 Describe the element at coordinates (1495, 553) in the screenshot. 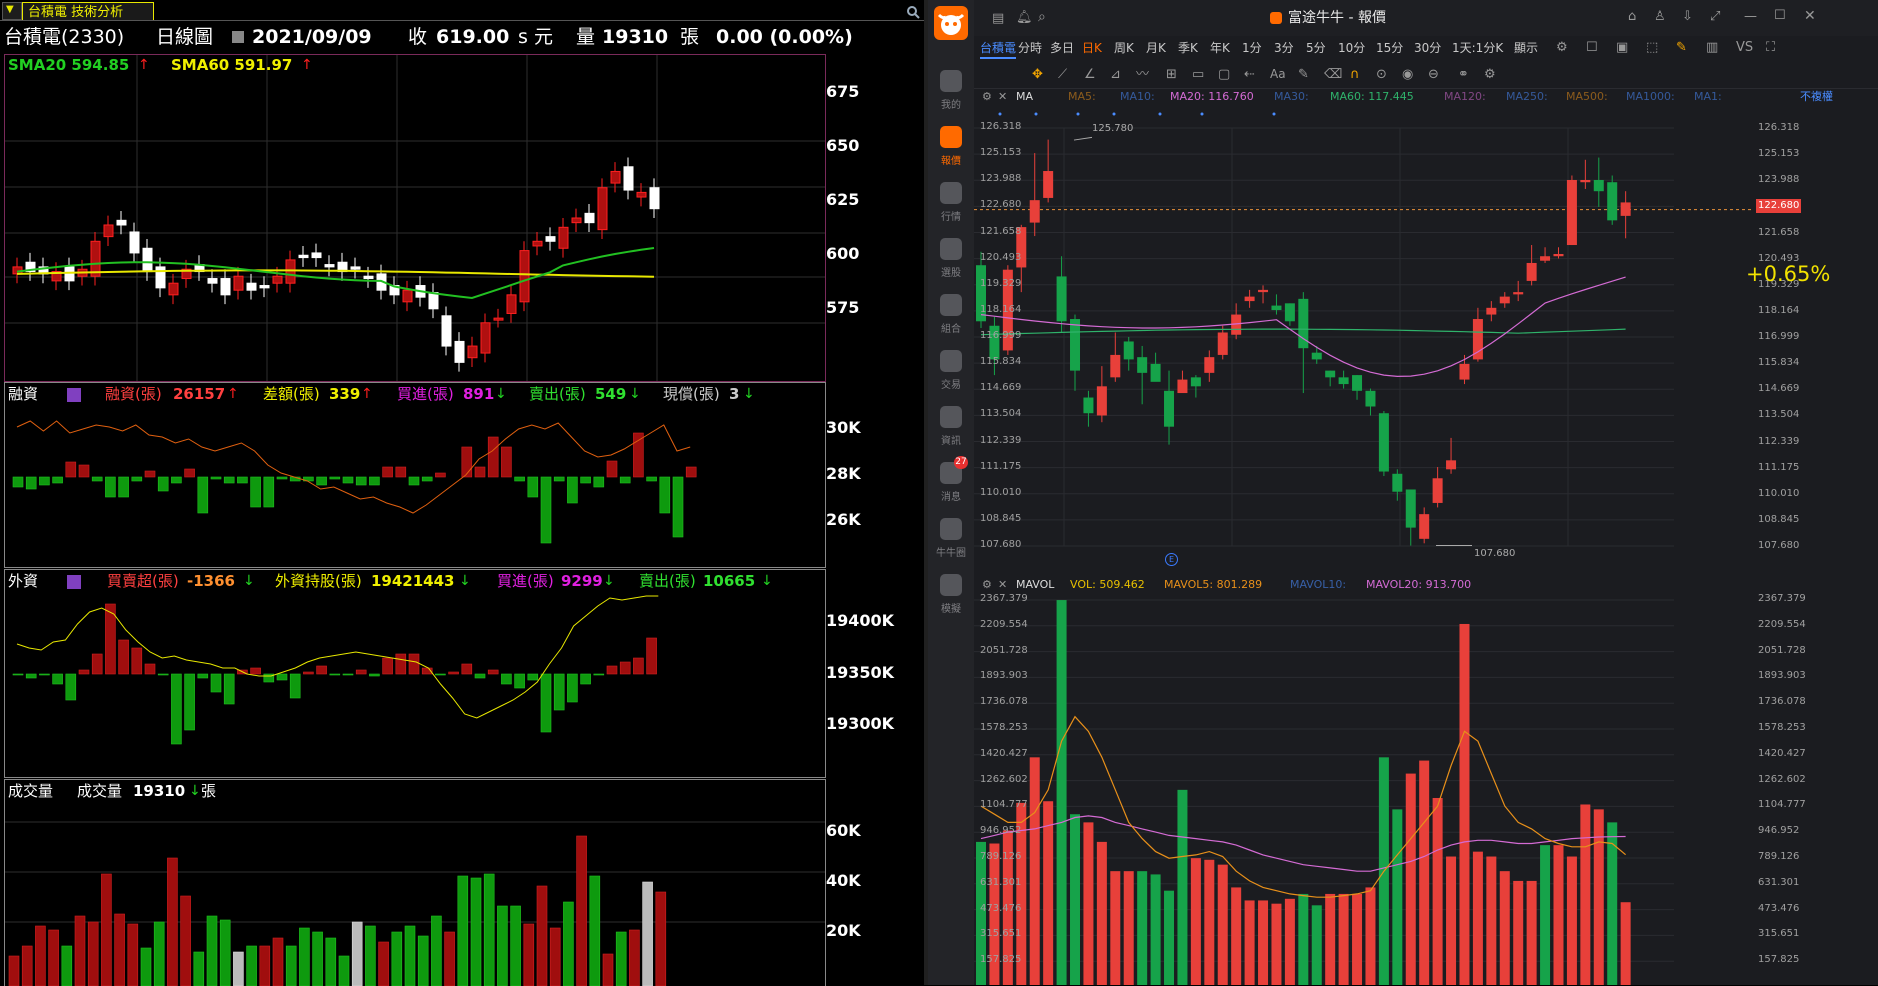

I see `low-label: 107.680` at that location.